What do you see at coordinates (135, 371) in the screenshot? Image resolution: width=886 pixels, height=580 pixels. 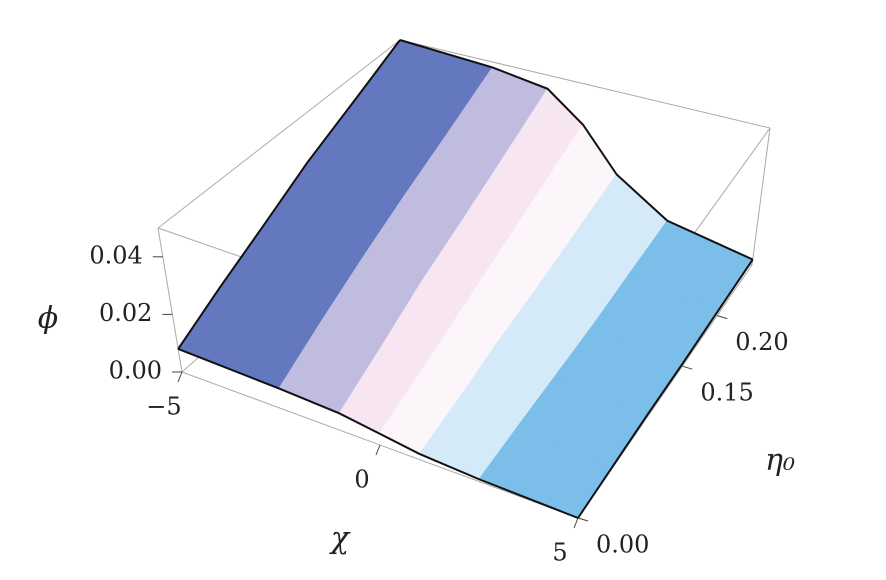 I see `z-tick-label: 0.00` at bounding box center [135, 371].